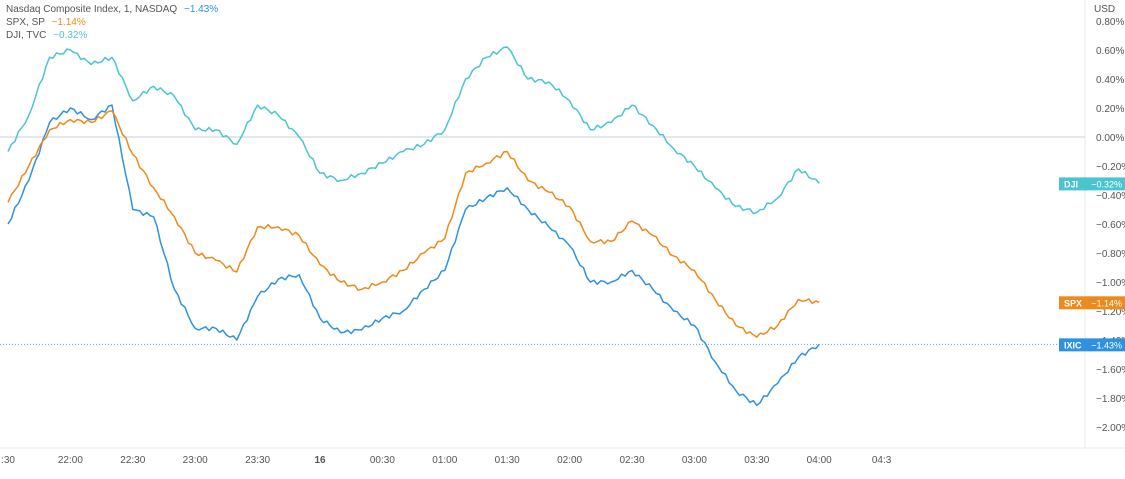 This screenshot has height=479, width=1125. Describe the element at coordinates (631, 460) in the screenshot. I see `x-tick-label: 02:30` at that location.